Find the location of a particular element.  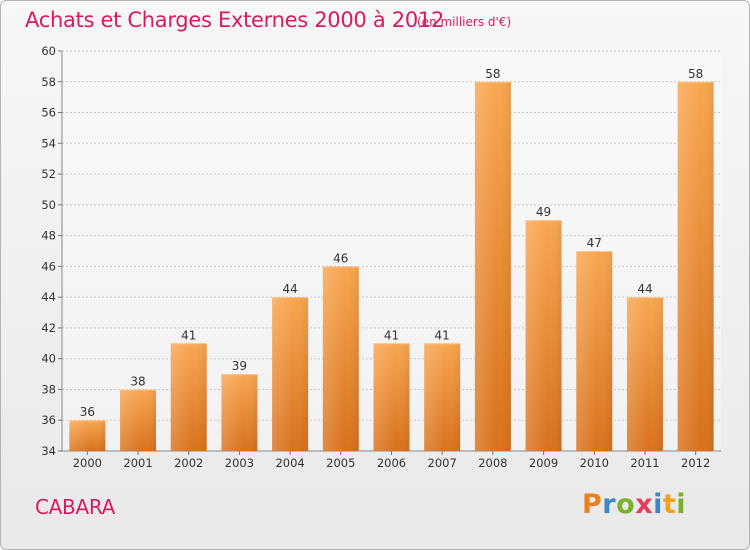

x-tick-label: 2004 is located at coordinates (289, 463).